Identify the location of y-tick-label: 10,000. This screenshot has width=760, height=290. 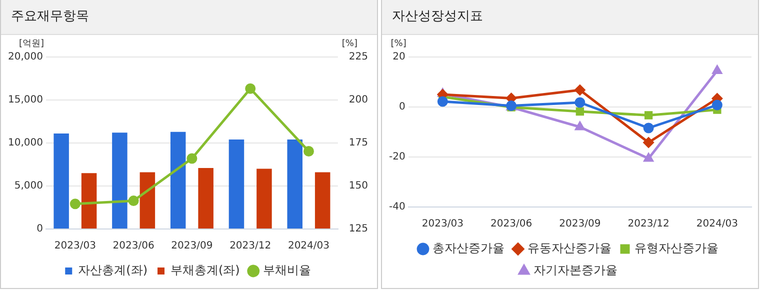
(25, 143).